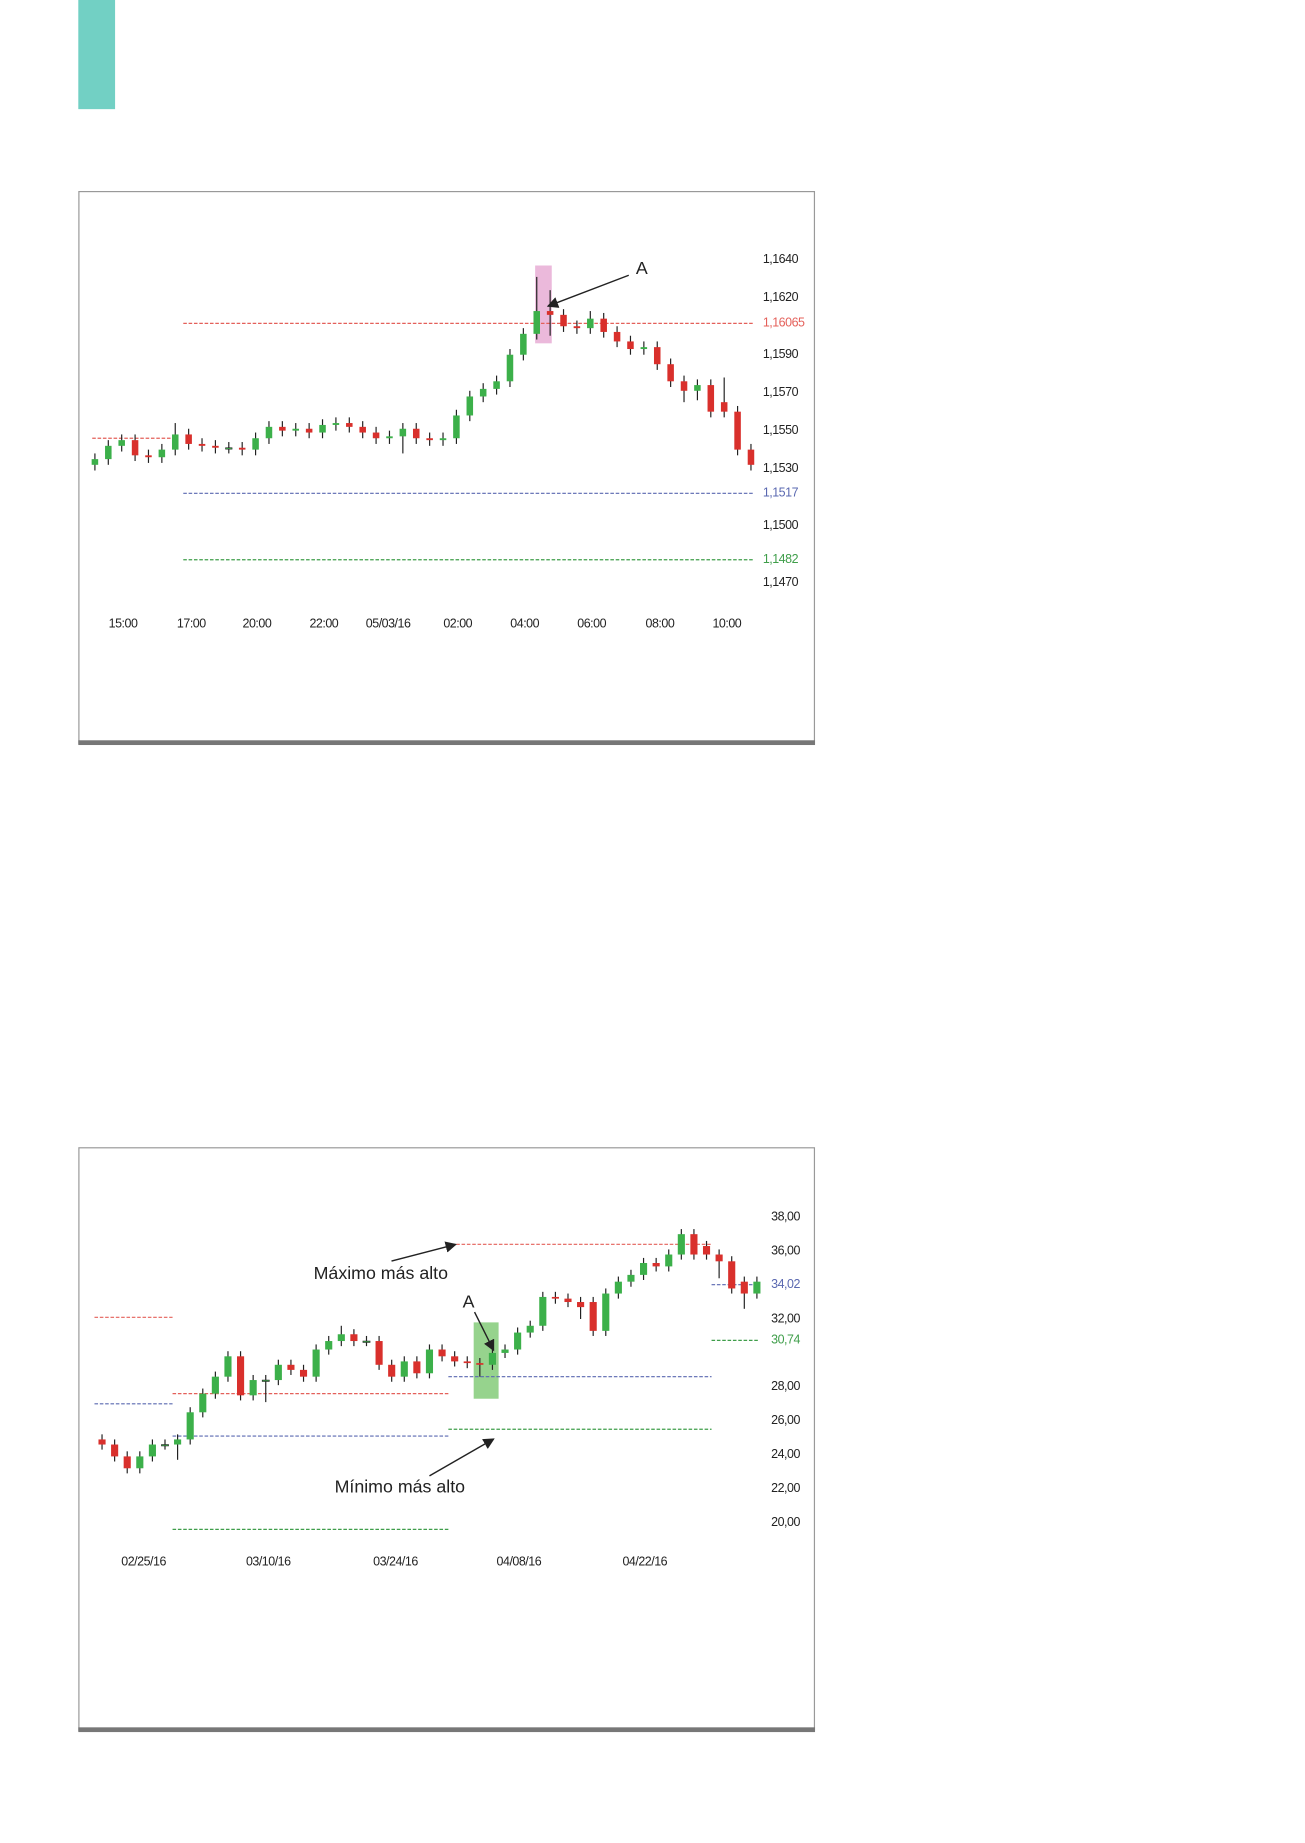 Image resolution: width=1305 pixels, height=1843 pixels. Describe the element at coordinates (781, 582) in the screenshot. I see `y-tick-label: 1,1470` at that location.